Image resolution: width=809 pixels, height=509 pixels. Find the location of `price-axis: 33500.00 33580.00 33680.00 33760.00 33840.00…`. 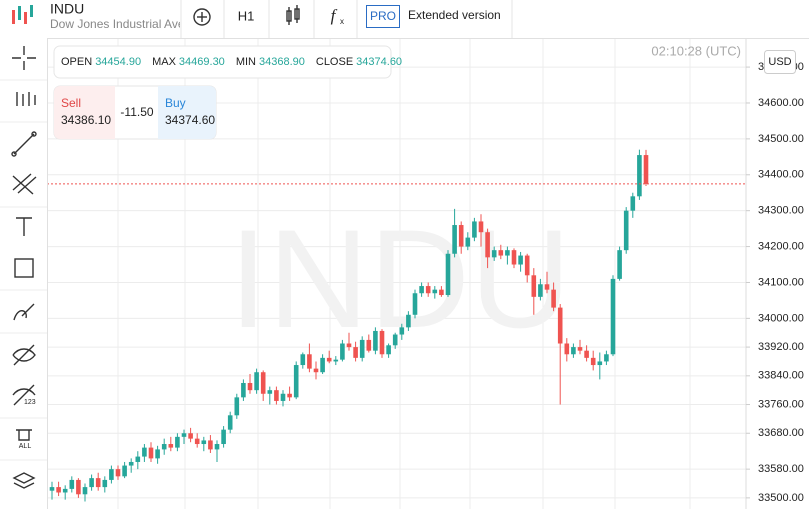

price-axis: 33500.00 33580.00 33680.00 33760.00 33840.00… is located at coordinates (775, 282).